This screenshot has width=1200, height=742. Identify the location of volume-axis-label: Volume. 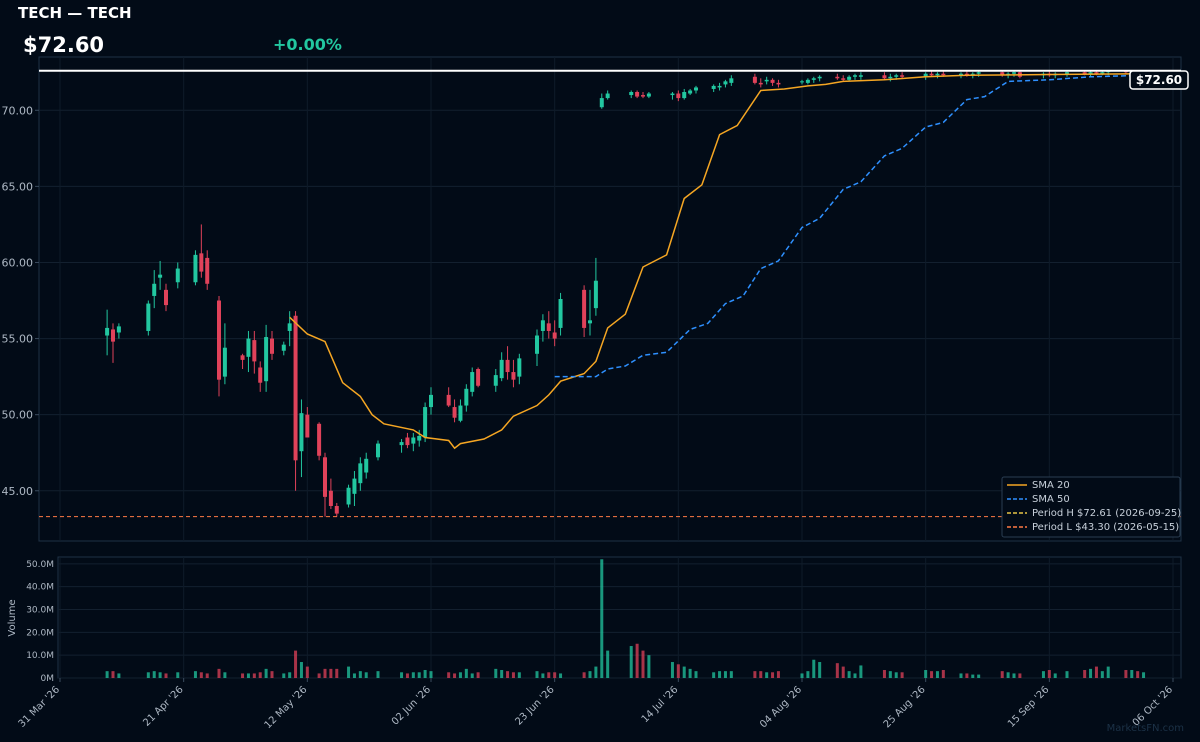
(12, 617).